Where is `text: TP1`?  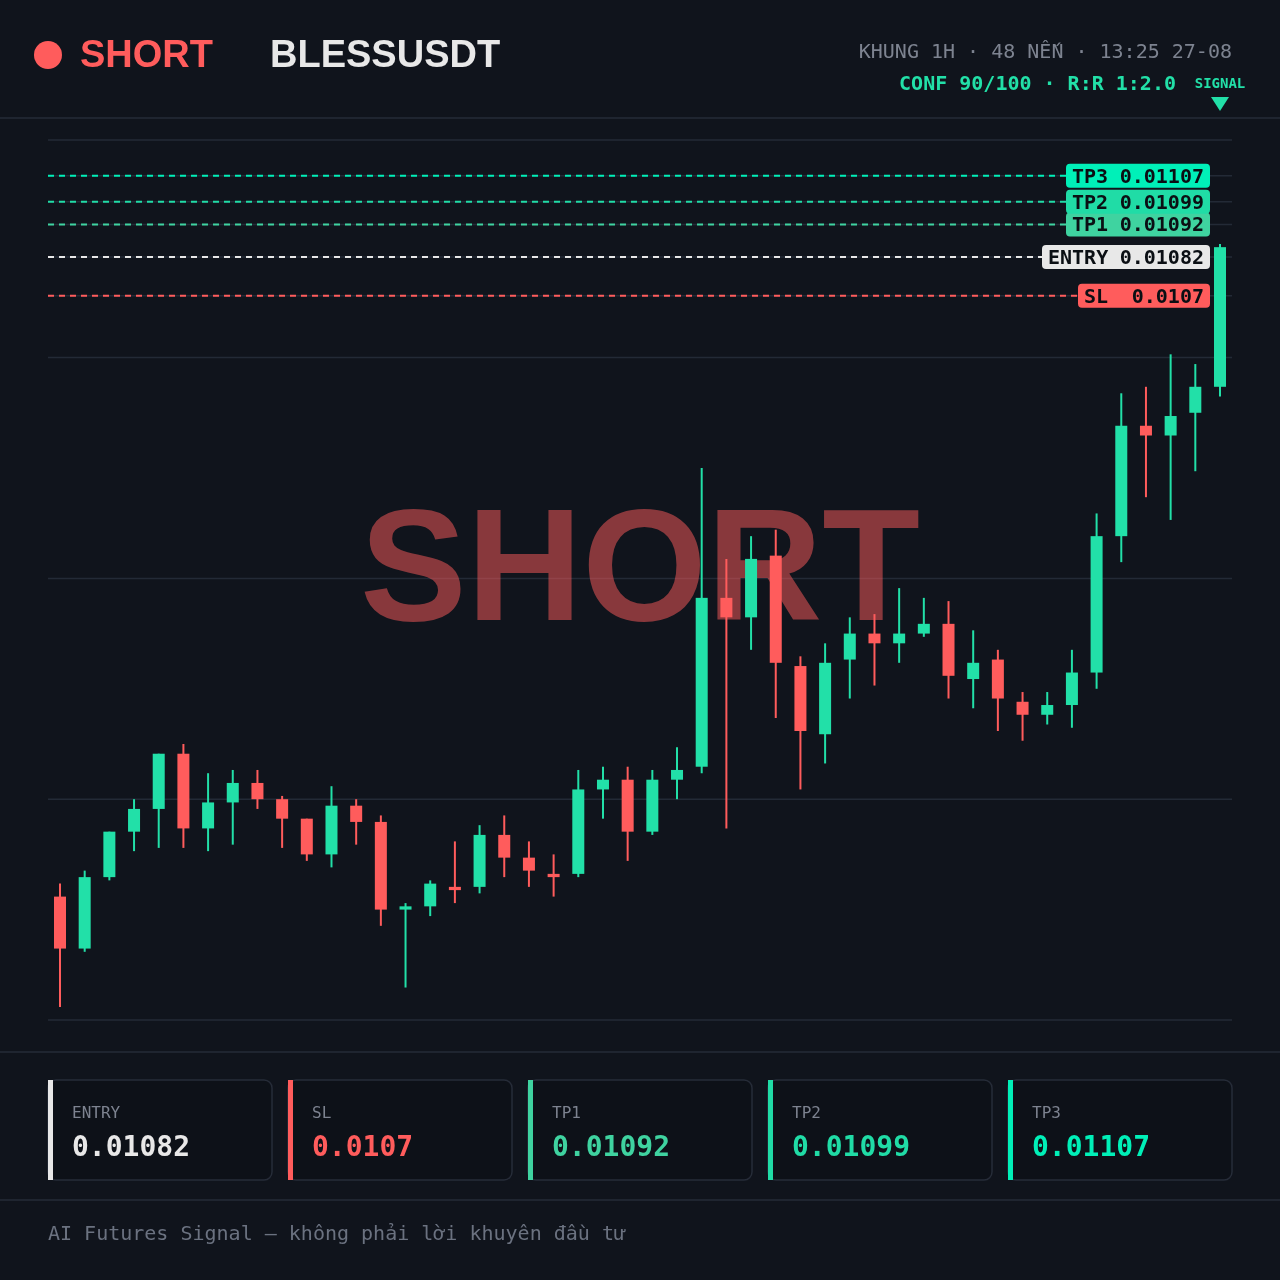
text: TP1 is located at coordinates (566, 1112).